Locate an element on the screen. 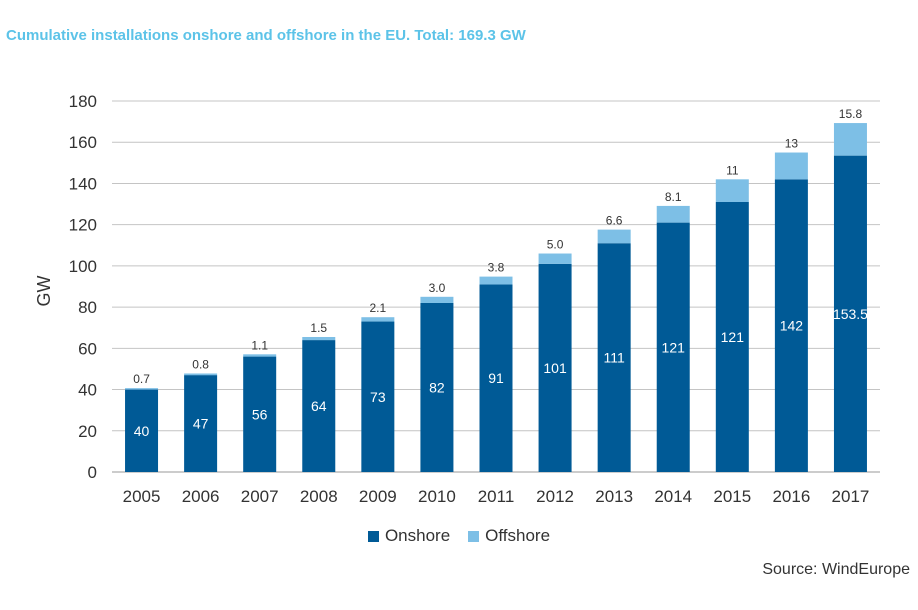 The image size is (918, 610). bar-onshore-2007 is located at coordinates (260, 414).